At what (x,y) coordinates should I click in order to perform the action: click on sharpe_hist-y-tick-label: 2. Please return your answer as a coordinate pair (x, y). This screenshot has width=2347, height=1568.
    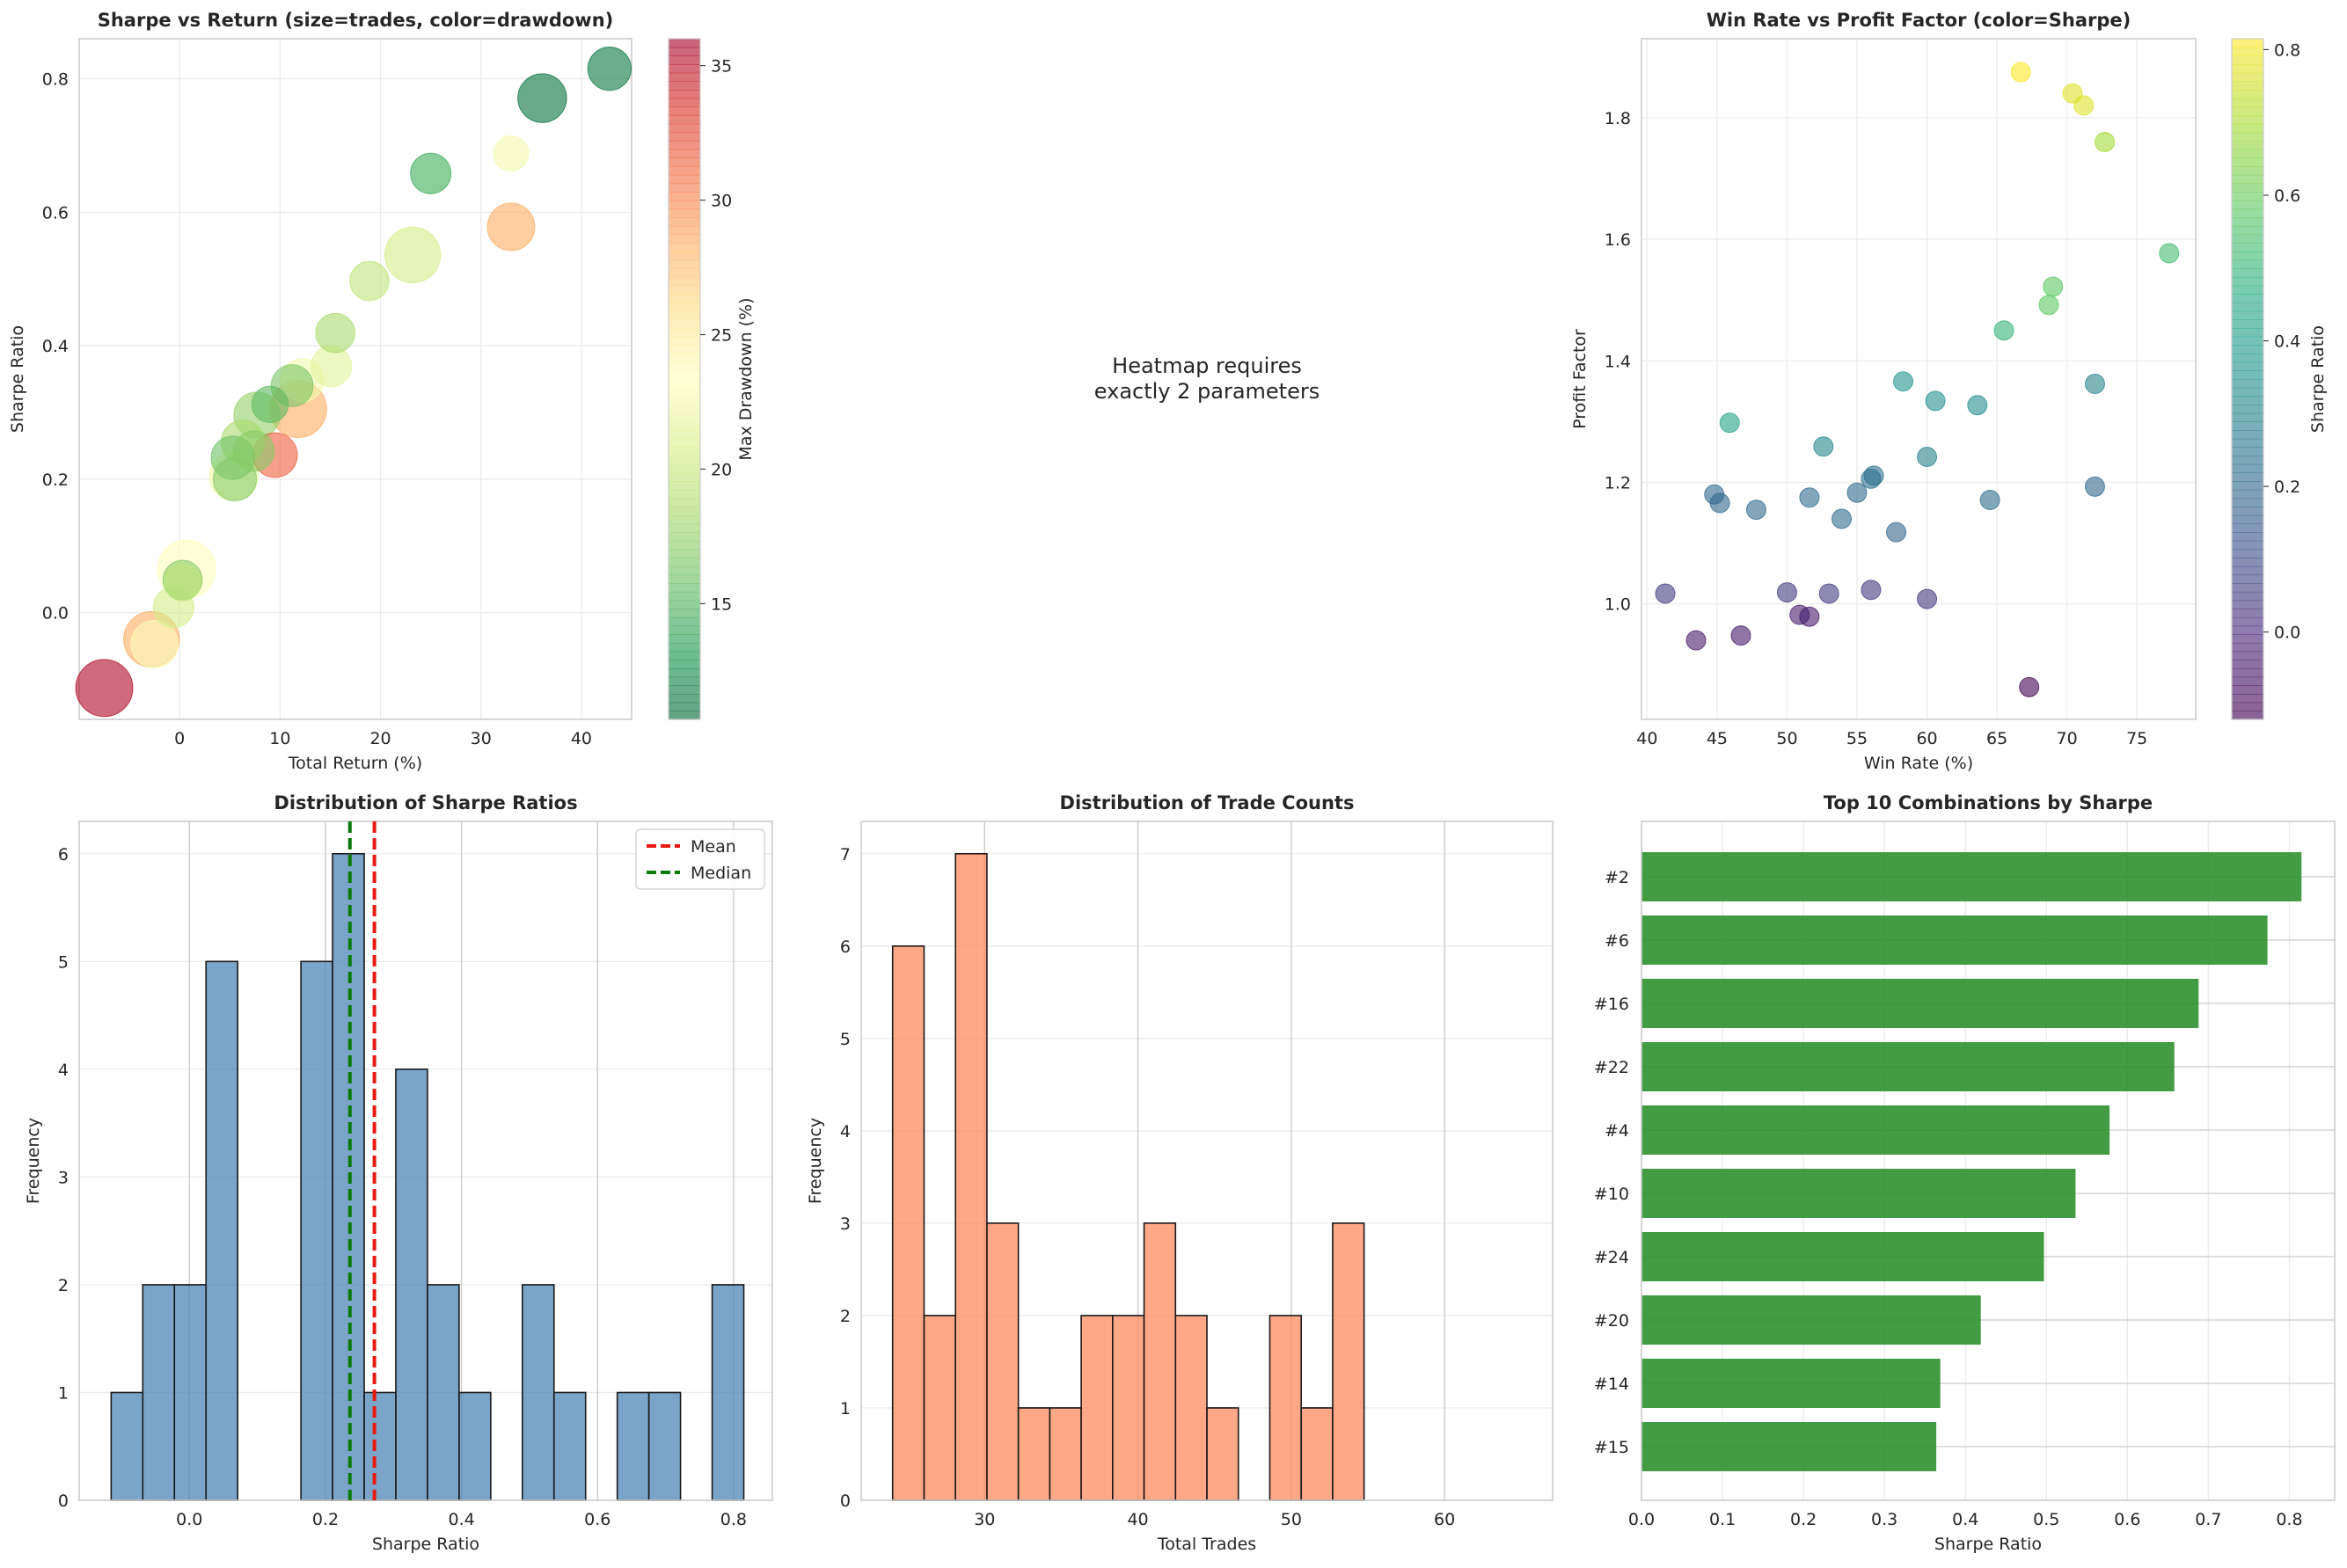
    Looking at the image, I should click on (64, 1285).